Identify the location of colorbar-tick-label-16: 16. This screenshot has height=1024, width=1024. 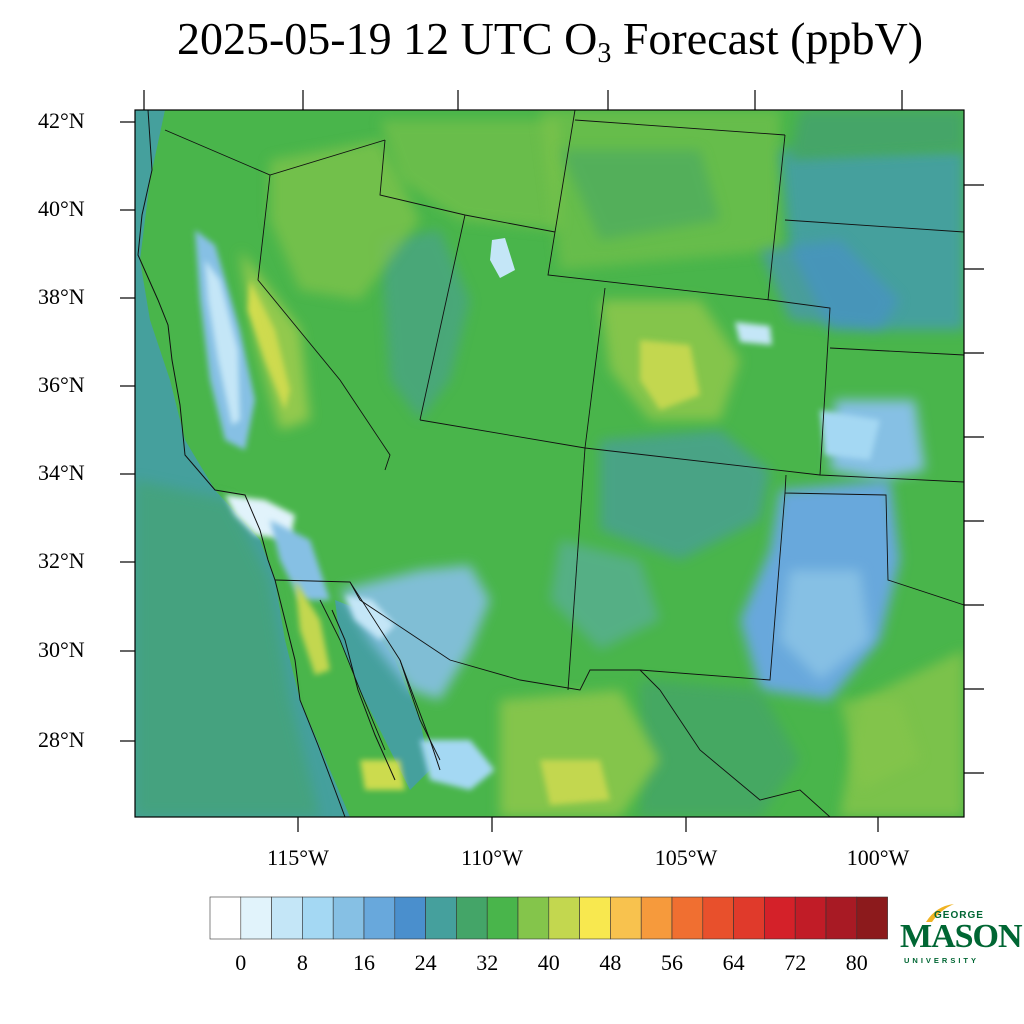
(364, 962).